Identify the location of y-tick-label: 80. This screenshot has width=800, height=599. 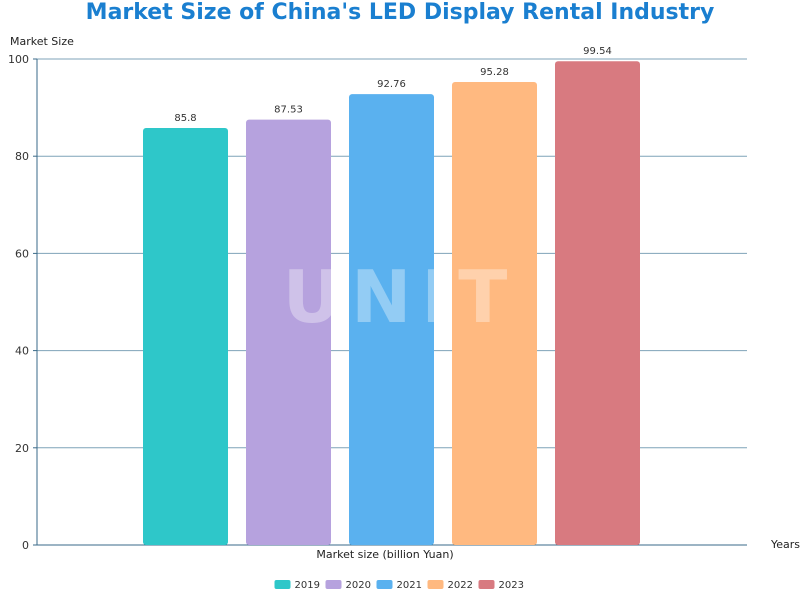
(22, 156).